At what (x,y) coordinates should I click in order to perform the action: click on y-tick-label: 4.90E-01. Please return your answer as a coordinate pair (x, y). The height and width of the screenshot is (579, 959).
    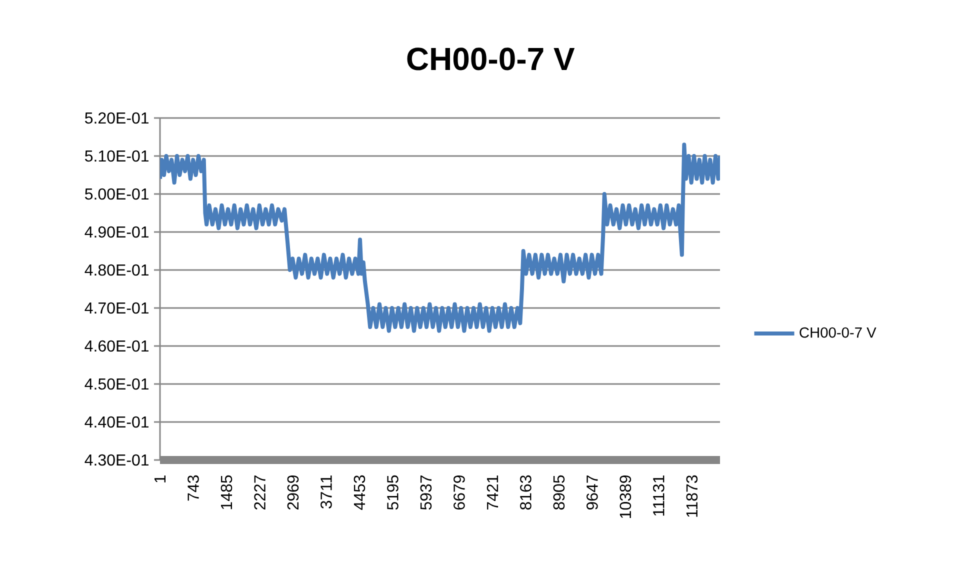
    Looking at the image, I should click on (116, 232).